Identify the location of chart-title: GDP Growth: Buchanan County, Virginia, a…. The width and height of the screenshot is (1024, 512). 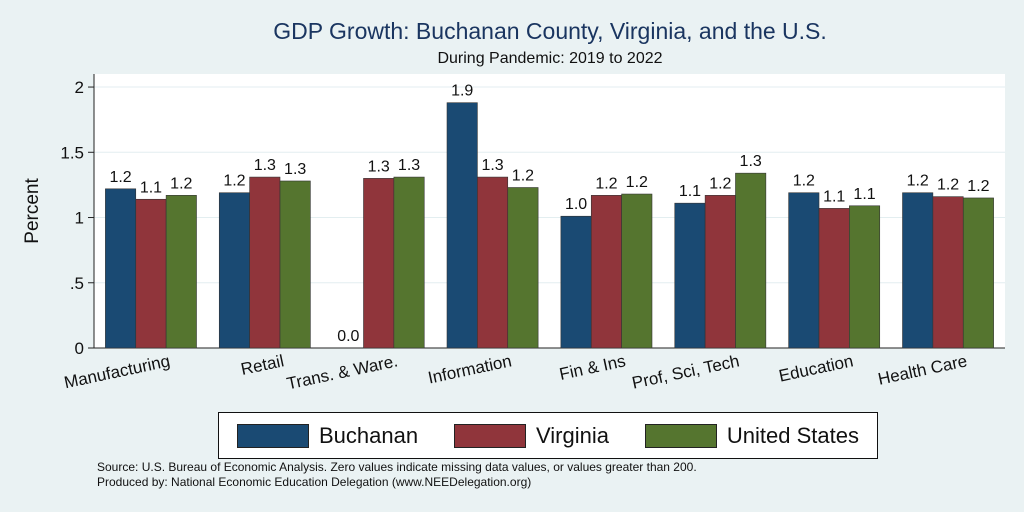
(550, 31).